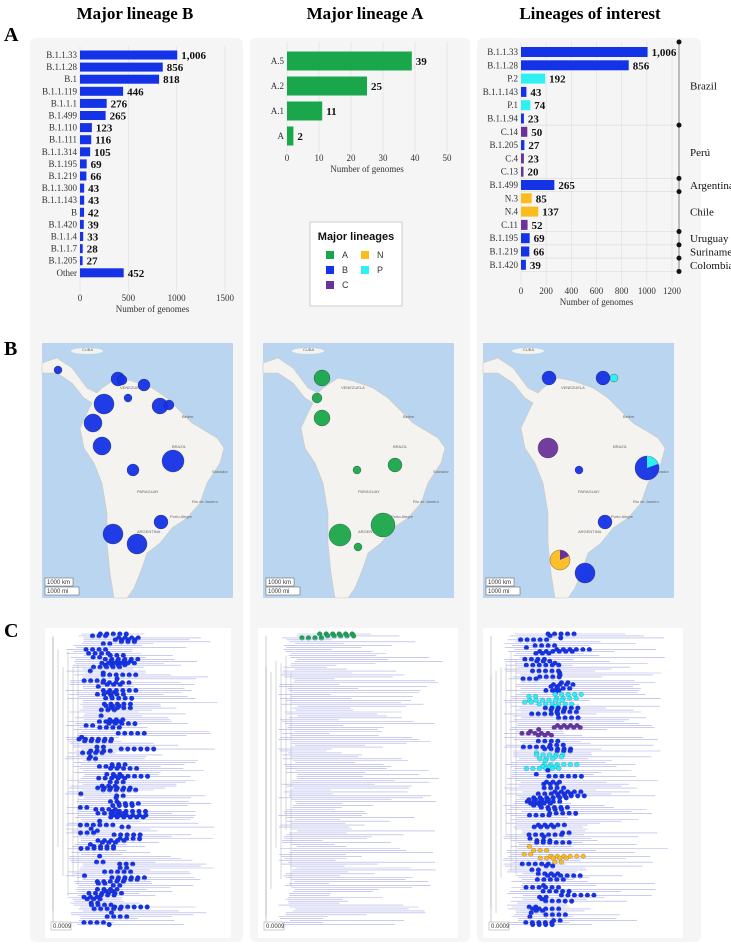 The height and width of the screenshot is (949, 731). Describe the element at coordinates (11, 35) in the screenshot. I see `panel-label-a: A` at that location.